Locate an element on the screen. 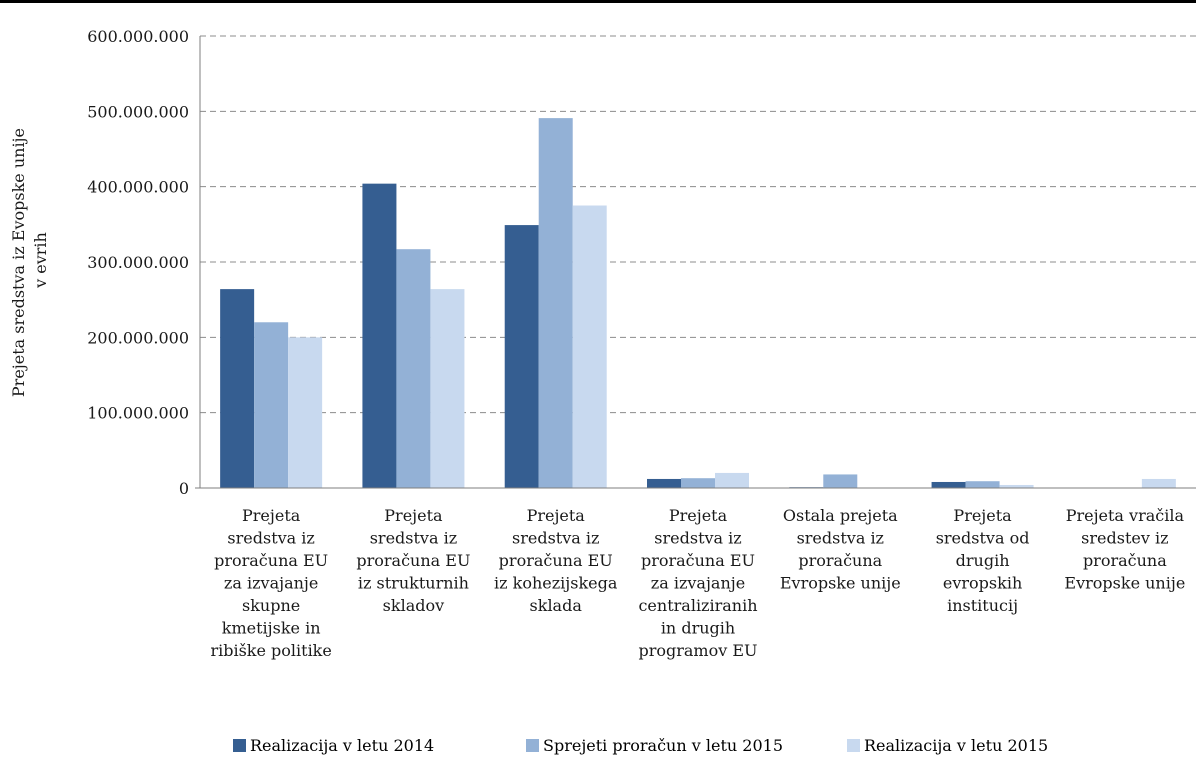  category-label-line: drugih is located at coordinates (983, 560).